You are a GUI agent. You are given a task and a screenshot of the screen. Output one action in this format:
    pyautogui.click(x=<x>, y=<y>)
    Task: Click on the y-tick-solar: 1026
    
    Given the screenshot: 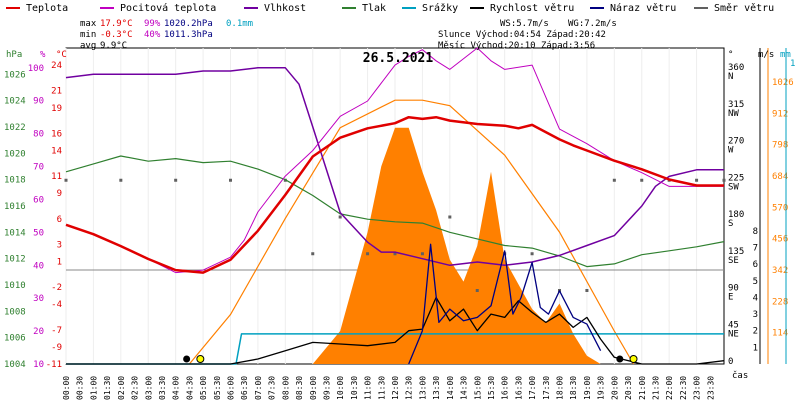 What is the action you would take?
    pyautogui.click(x=783, y=83)
    